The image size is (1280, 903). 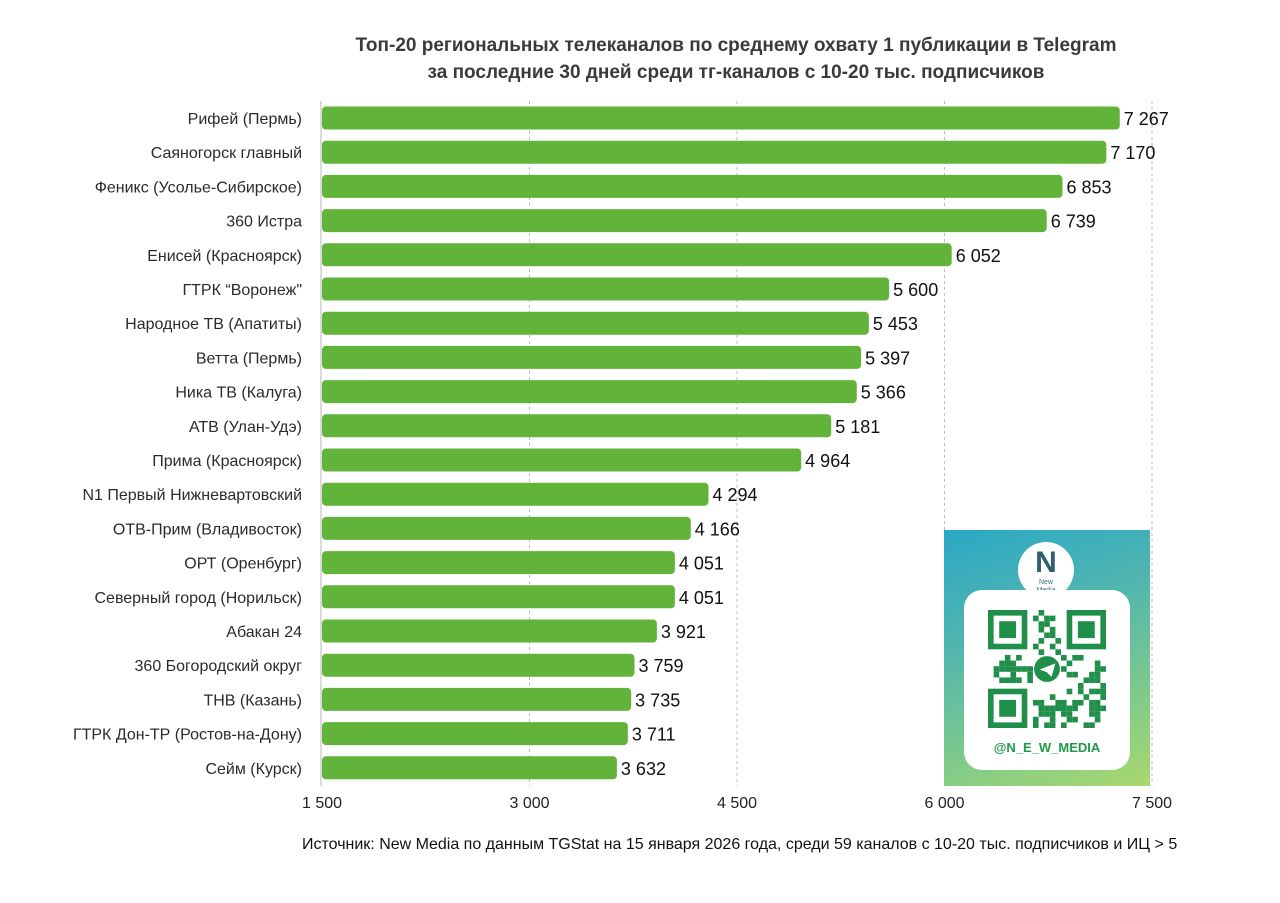 What do you see at coordinates (735, 495) in the screenshot?
I see `data-label: 4 294` at bounding box center [735, 495].